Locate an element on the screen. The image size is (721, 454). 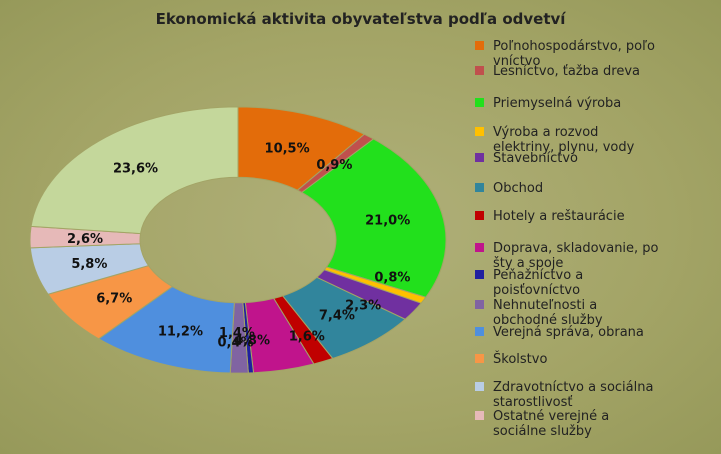
legend-label-13: sociálne služby is located at coordinates (542, 431).